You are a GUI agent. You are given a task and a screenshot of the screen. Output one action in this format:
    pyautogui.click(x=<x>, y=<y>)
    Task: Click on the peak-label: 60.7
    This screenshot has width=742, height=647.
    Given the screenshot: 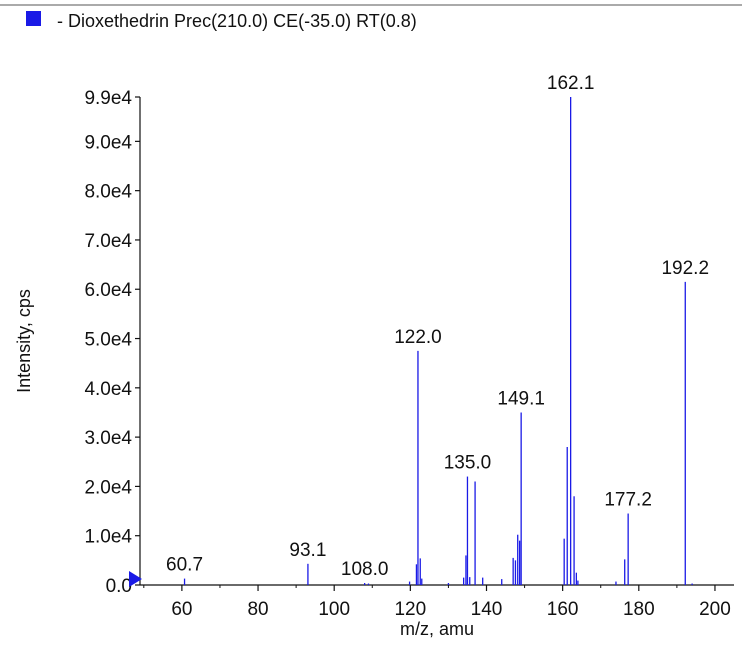 What is the action you would take?
    pyautogui.click(x=184, y=565)
    